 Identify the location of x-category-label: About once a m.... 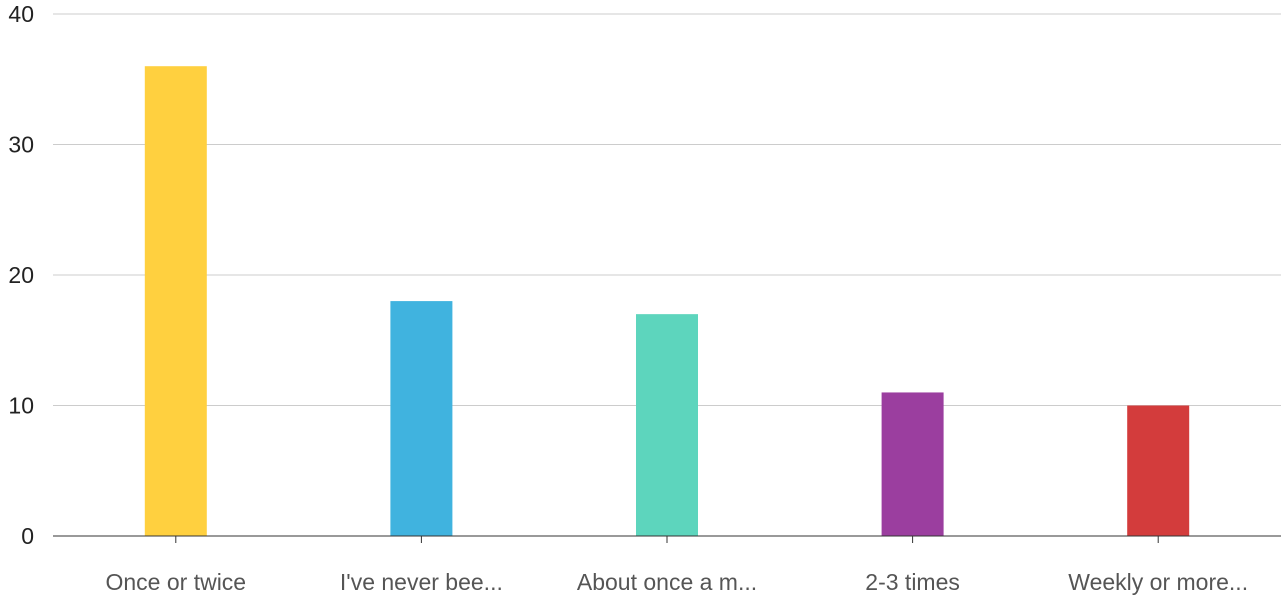
(667, 582).